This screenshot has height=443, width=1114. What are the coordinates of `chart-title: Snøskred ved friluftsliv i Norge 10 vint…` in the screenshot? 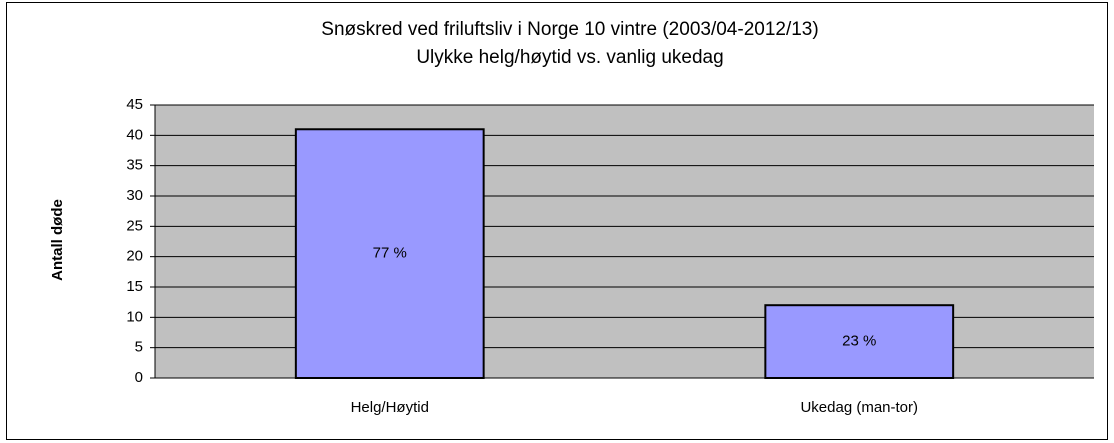 It's located at (569, 29).